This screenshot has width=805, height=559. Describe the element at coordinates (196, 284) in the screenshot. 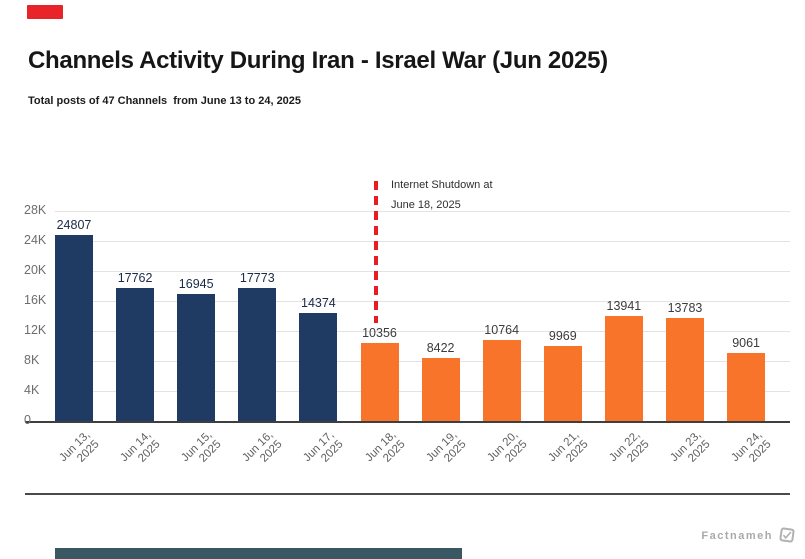

I see `bar-value-label: 16945` at that location.